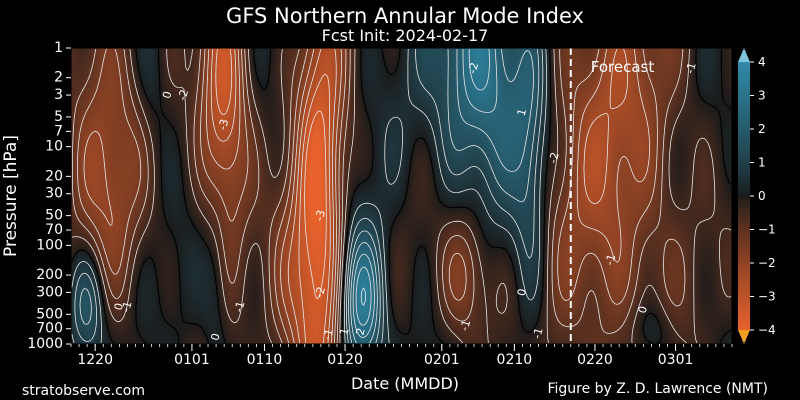 The width and height of the screenshot is (800, 400). Describe the element at coordinates (58, 78) in the screenshot. I see `y-tick-label: 2` at that location.